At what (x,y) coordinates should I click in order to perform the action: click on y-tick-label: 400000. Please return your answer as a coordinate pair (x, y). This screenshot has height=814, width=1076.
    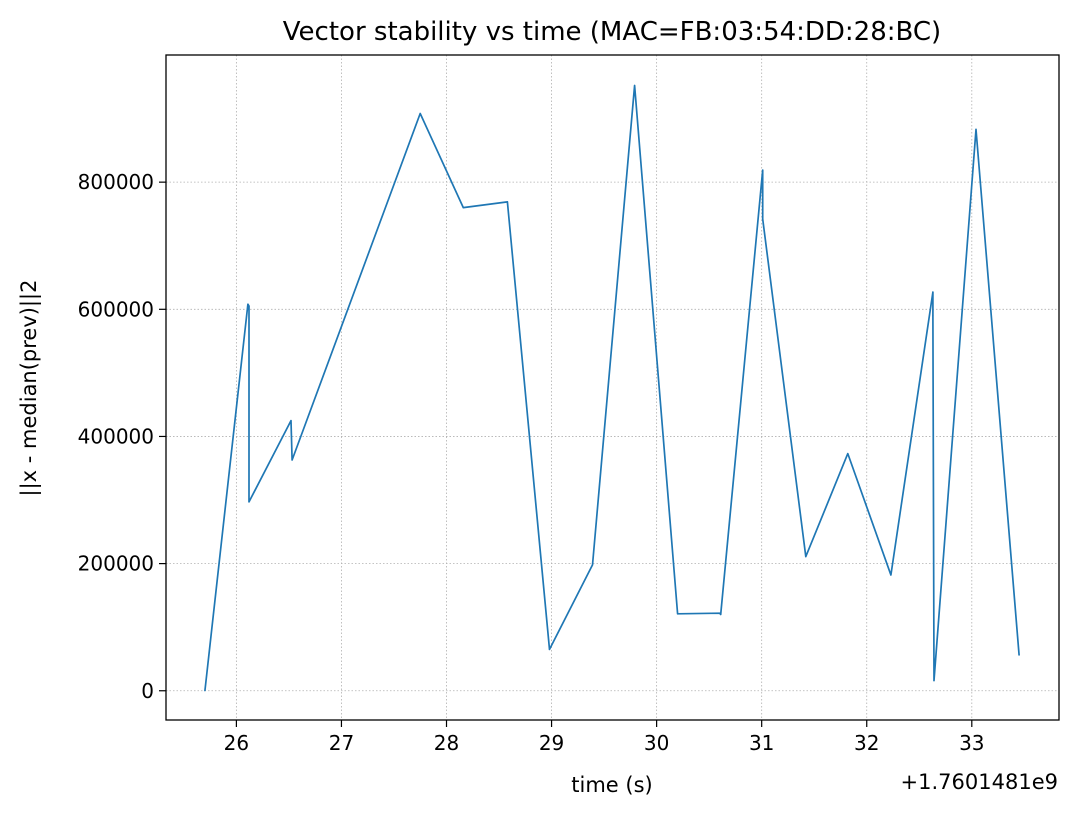
    Looking at the image, I should click on (116, 436).